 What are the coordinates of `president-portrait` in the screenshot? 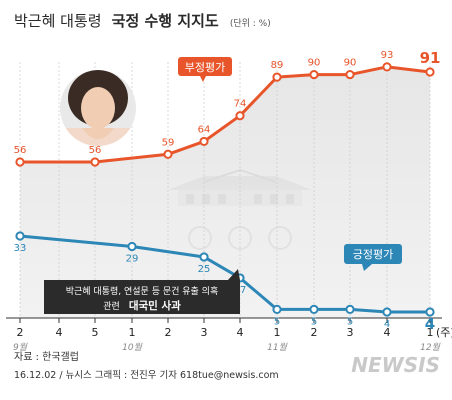 It's located at (98, 108).